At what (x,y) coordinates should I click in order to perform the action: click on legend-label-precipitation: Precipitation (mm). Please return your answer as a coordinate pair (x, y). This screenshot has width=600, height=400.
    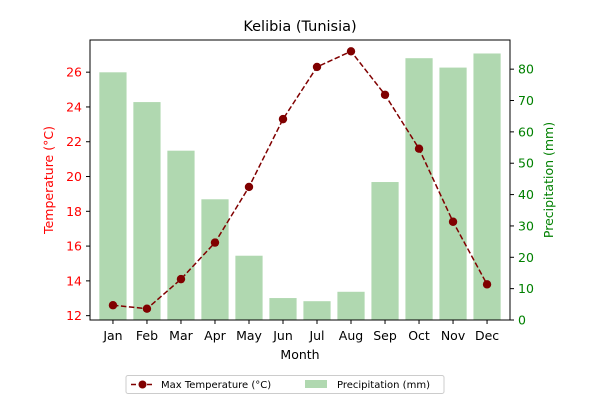
    Looking at the image, I should click on (383, 385).